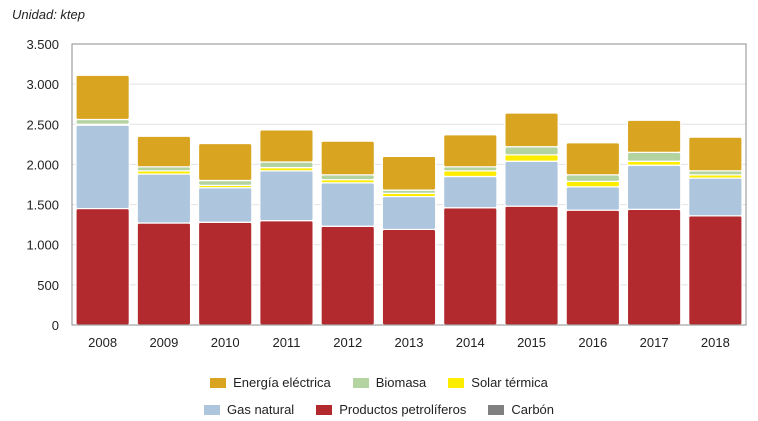 The image size is (758, 421). I want to click on legend-label: Gas natural, so click(260, 409).